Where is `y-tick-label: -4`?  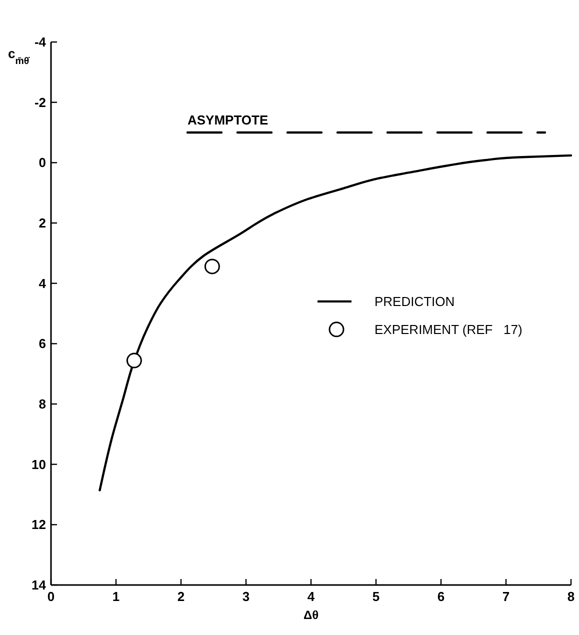 y-tick-label: -4 is located at coordinates (40, 42).